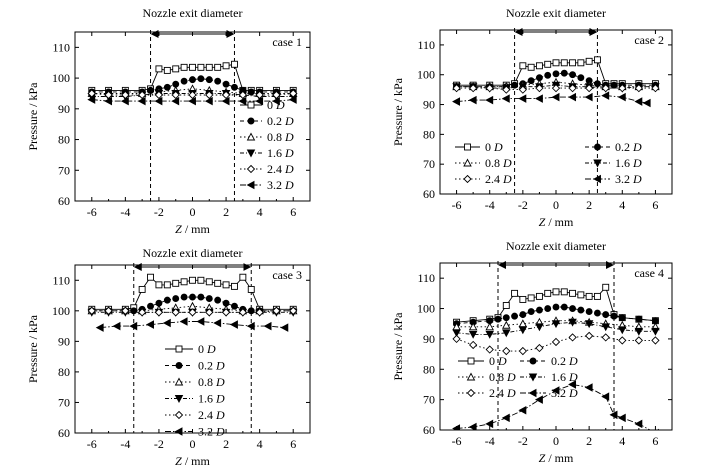 Image resolution: width=718 pixels, height=473 pixels. Describe the element at coordinates (426, 278) in the screenshot. I see `y-tick-label: 110` at that location.